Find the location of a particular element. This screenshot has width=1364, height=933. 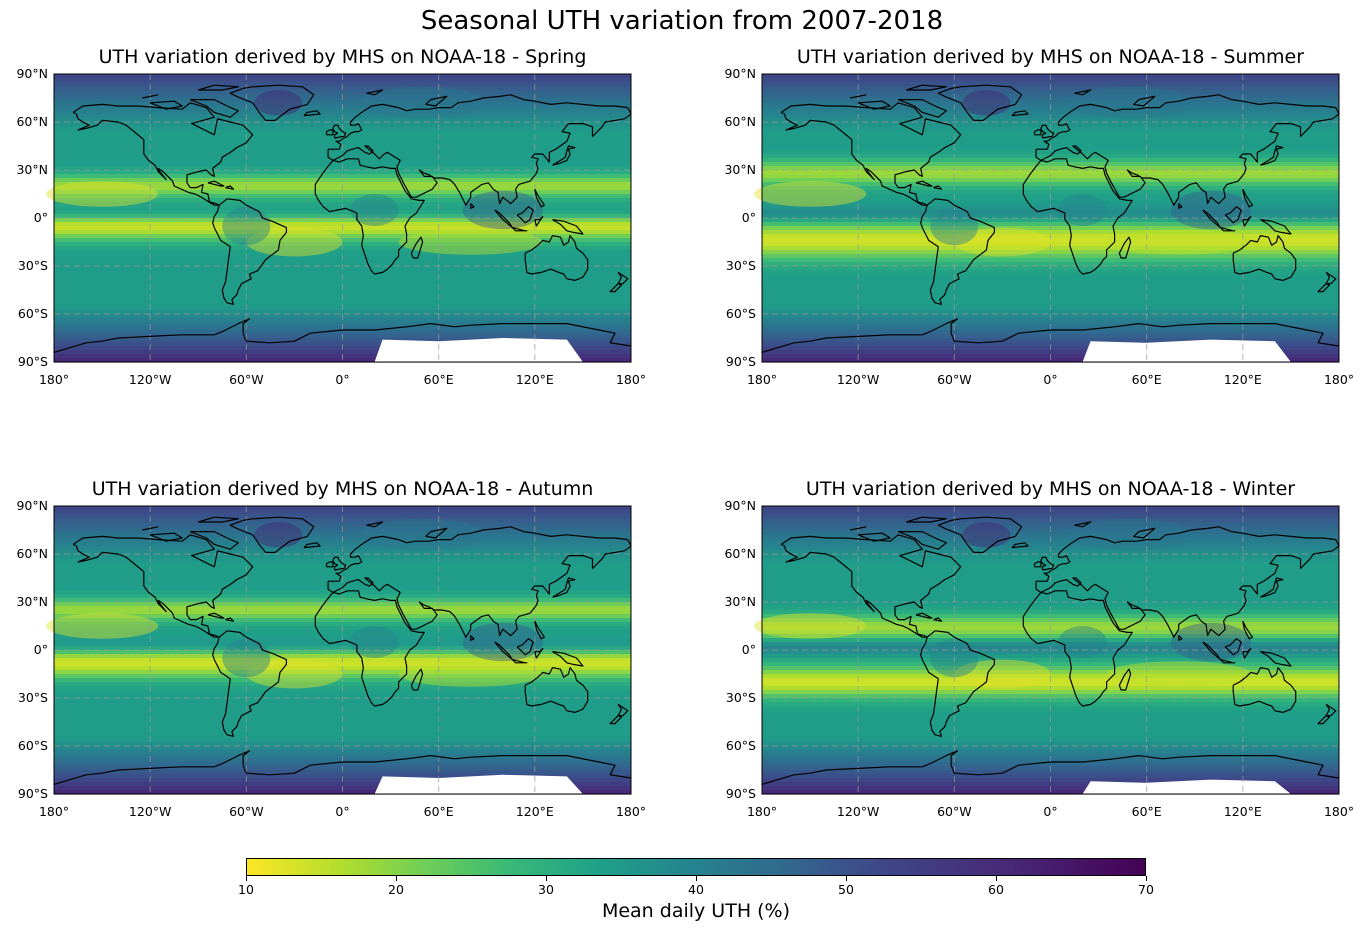

lat-tick-label: 60°N is located at coordinates (740, 121).